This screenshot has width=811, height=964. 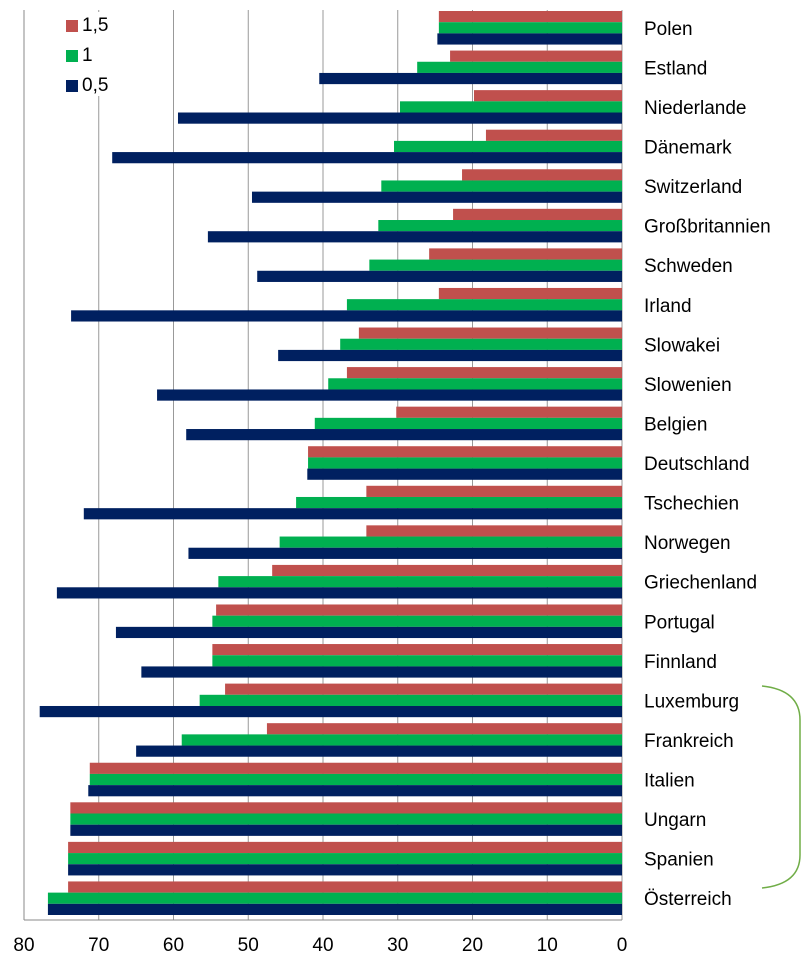 I want to click on y-tick-label: Deutschland, so click(x=697, y=464).